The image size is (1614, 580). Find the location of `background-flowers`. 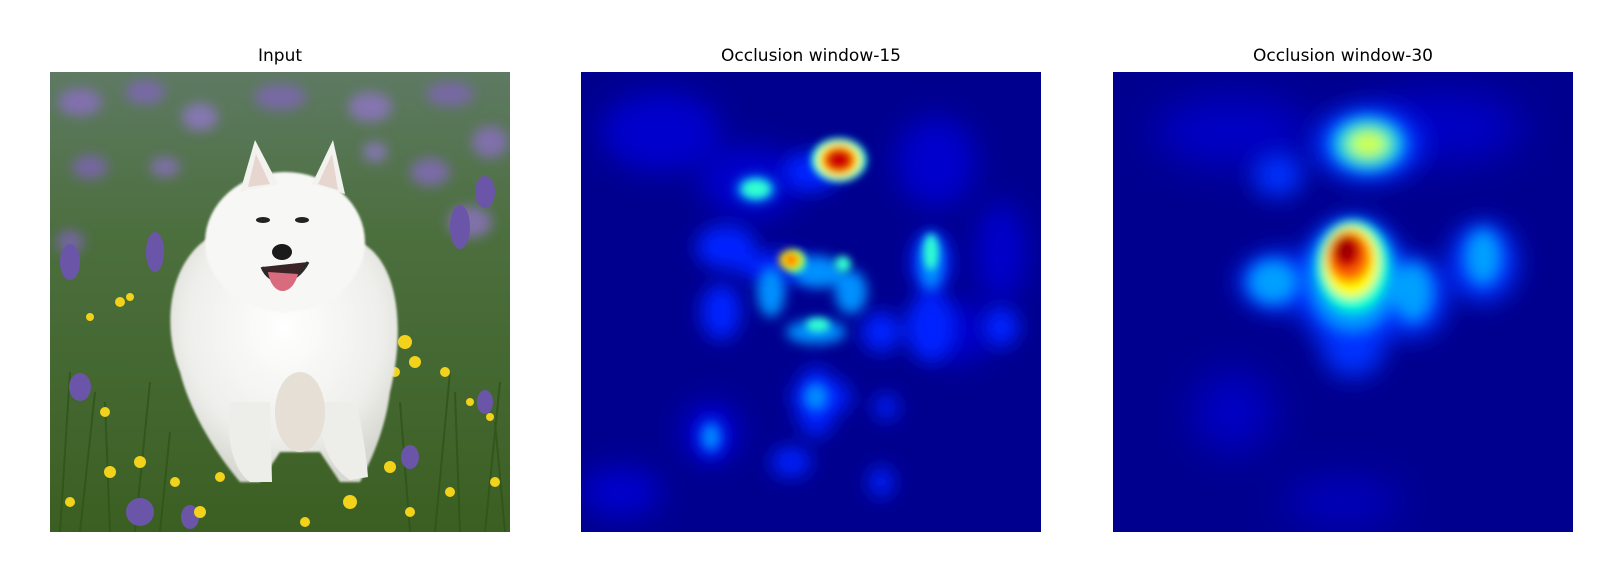

background-flowers is located at coordinates (282, 167).